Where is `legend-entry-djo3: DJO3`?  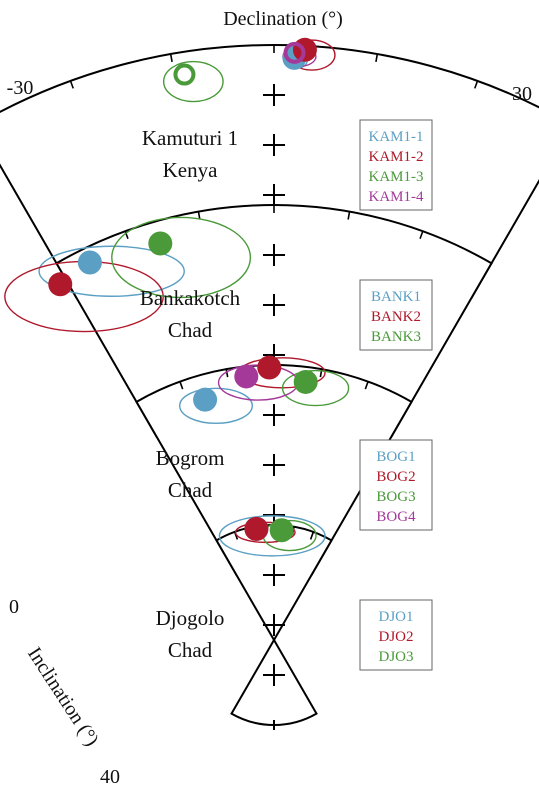
legend-entry-djo3: DJO3 is located at coordinates (395, 657).